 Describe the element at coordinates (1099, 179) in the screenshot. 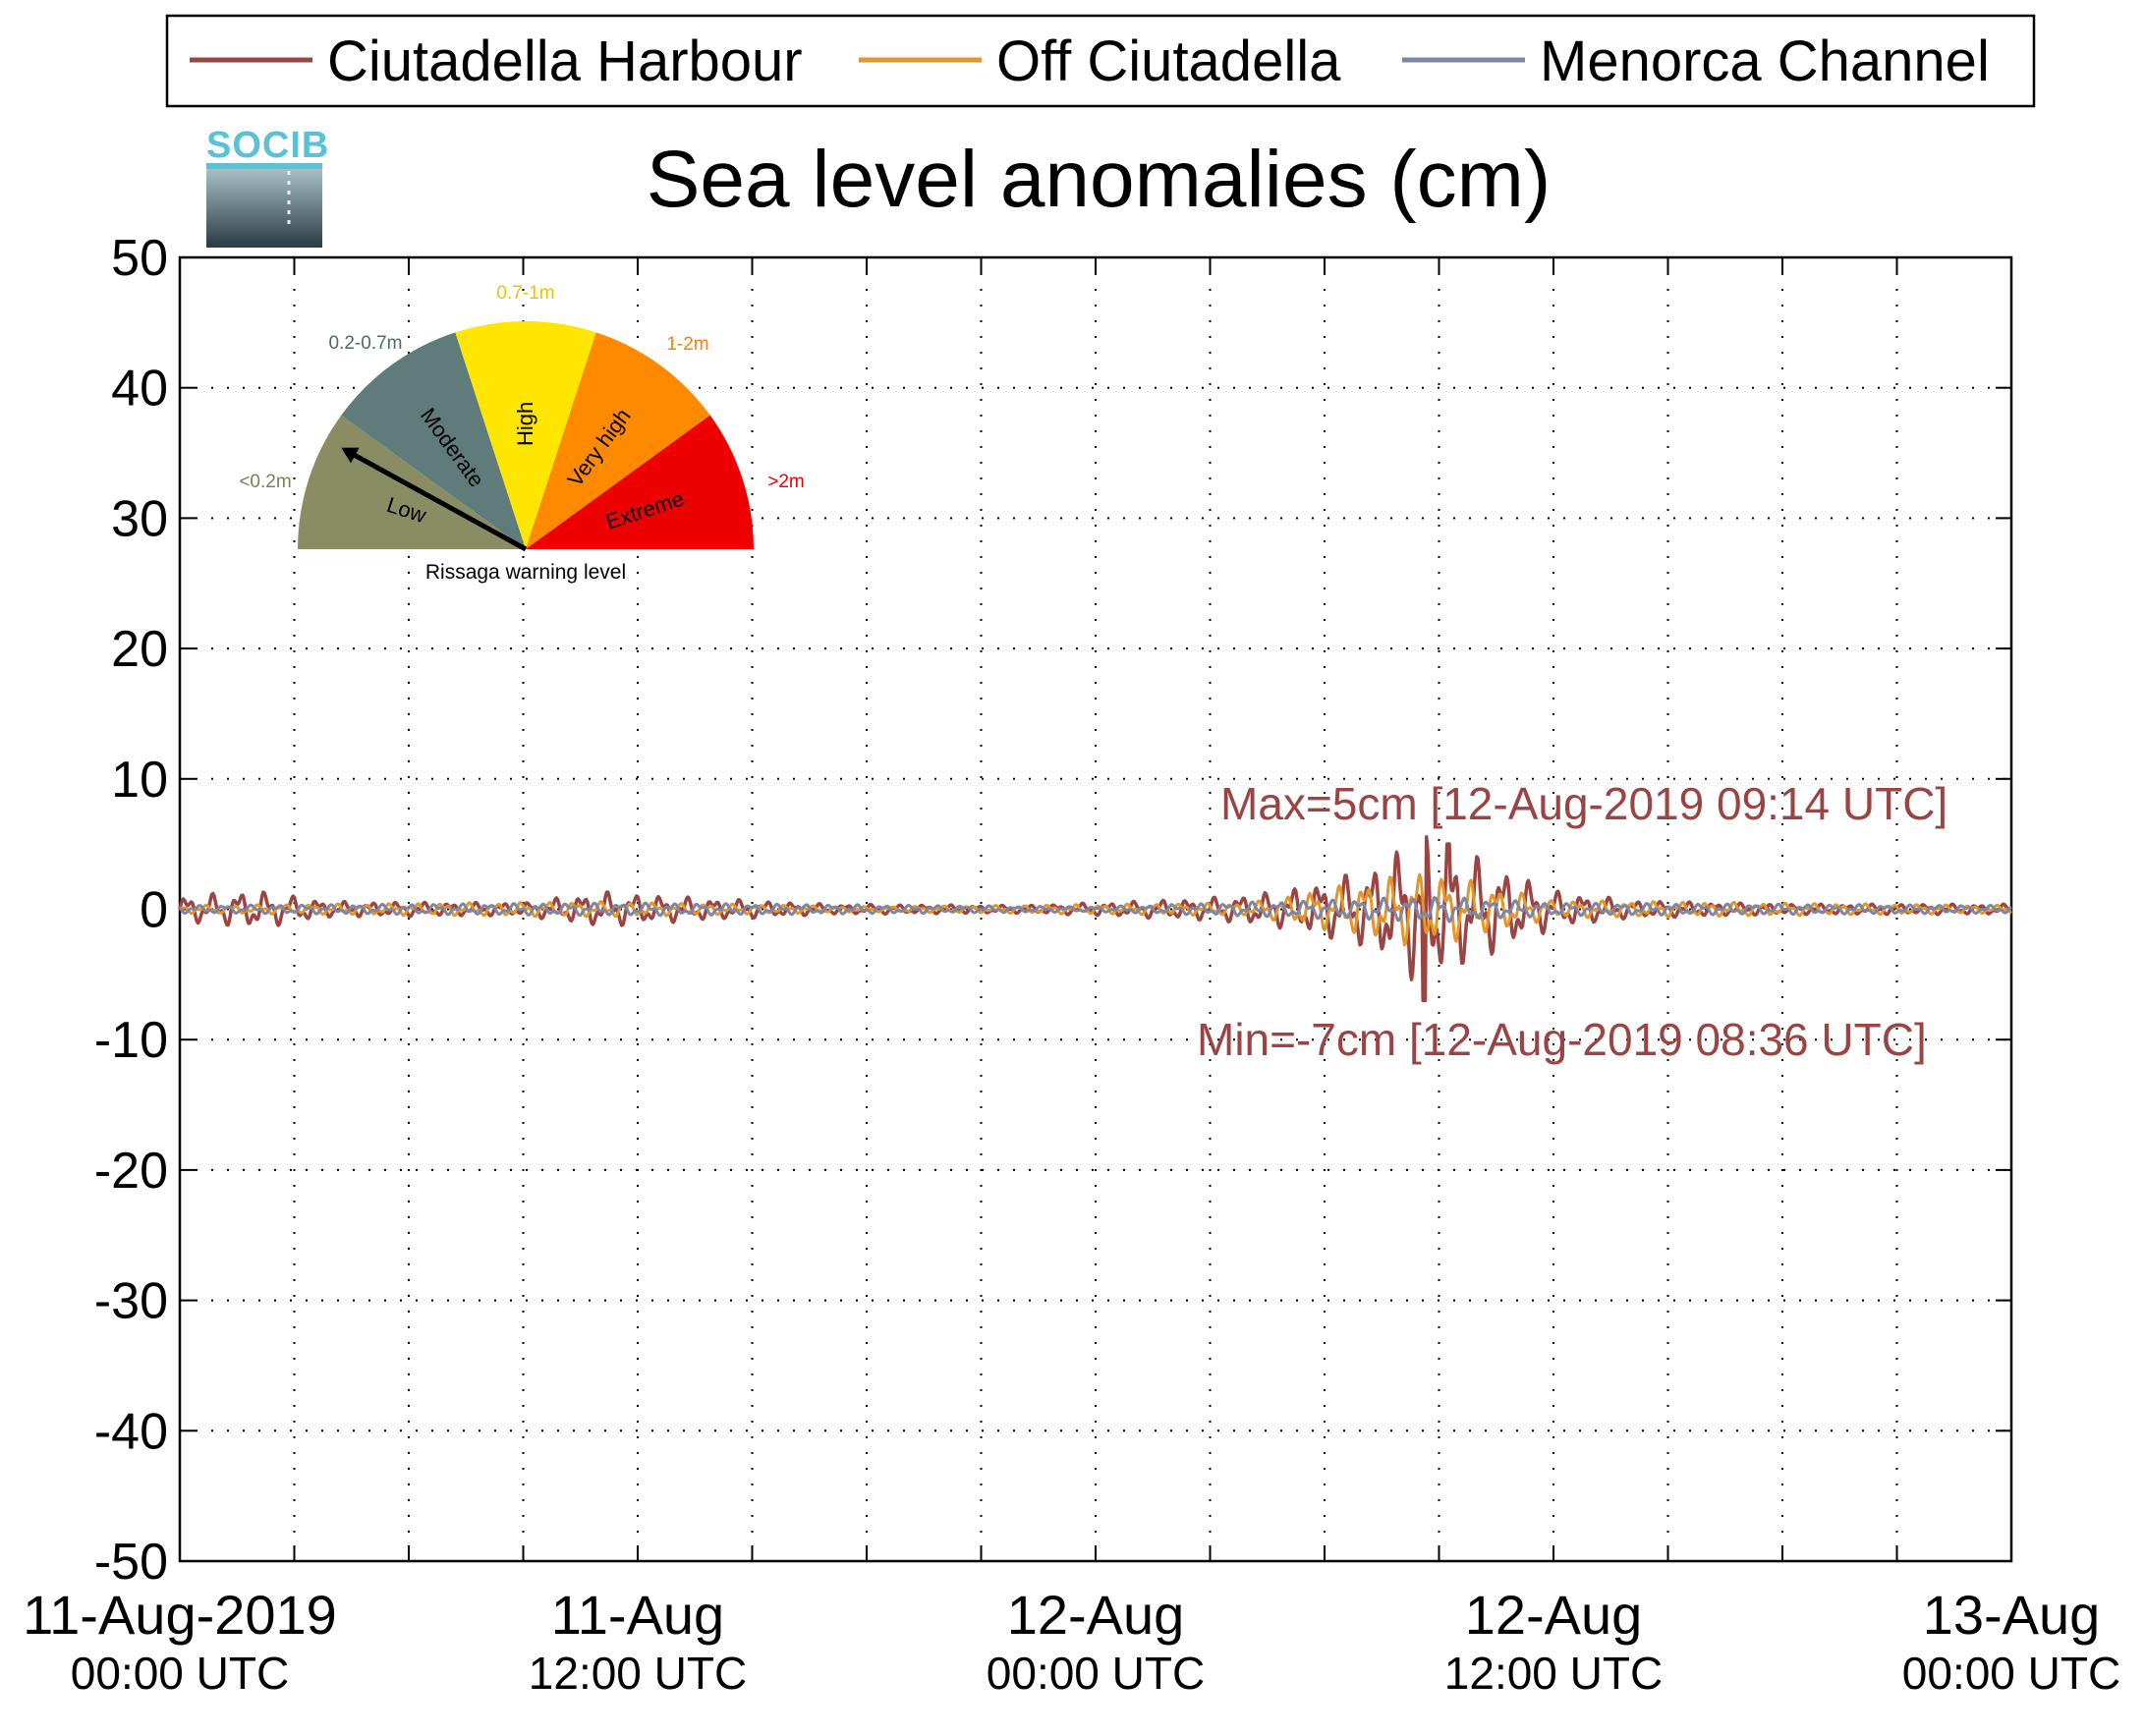

I see `chart-title: Sea level anomalies (cm)` at that location.